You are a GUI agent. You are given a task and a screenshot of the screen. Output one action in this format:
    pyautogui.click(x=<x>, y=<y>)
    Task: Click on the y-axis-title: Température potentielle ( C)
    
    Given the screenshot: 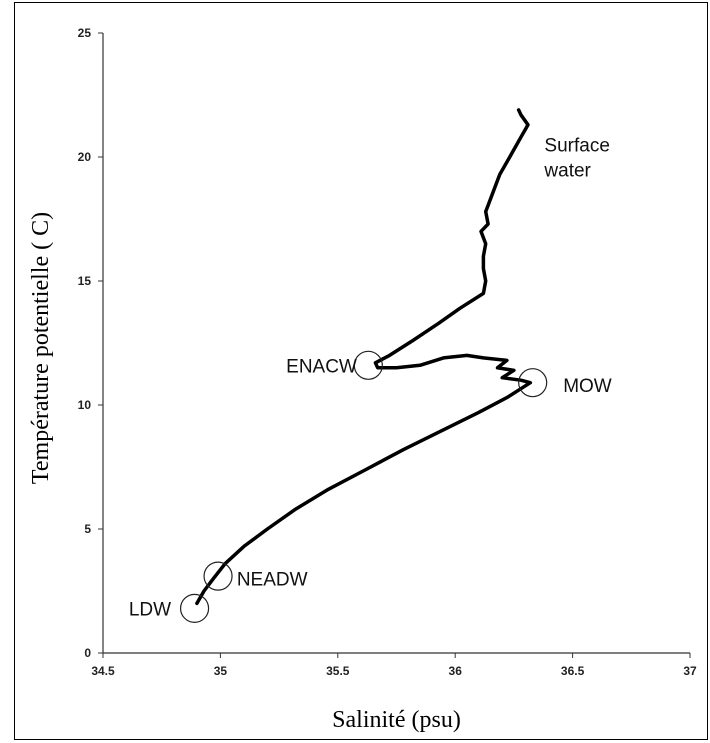 What is the action you would take?
    pyautogui.click(x=41, y=348)
    